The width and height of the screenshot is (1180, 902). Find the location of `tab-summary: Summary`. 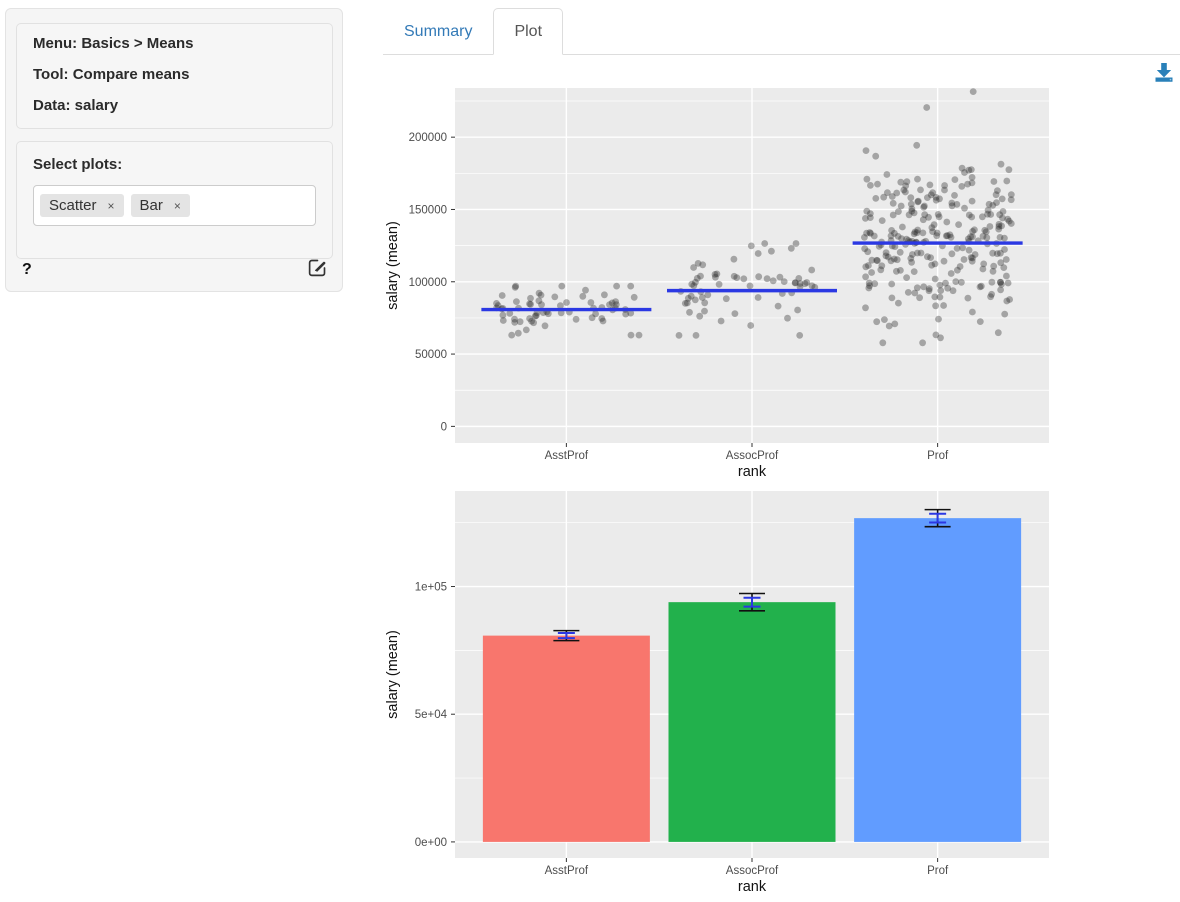

tab-summary: Summary is located at coordinates (438, 31).